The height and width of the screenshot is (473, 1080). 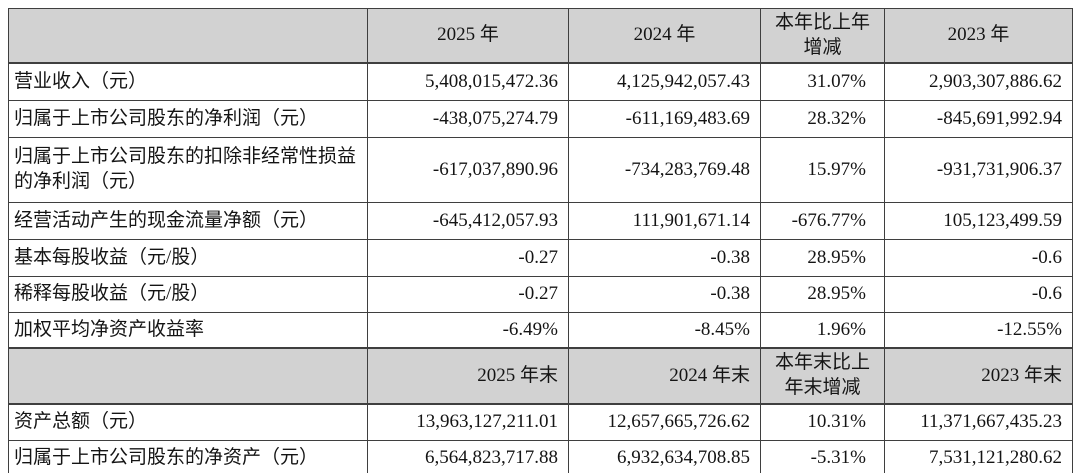 I want to click on row-label: 稀释每股收益（元/股）, so click(x=188, y=294).